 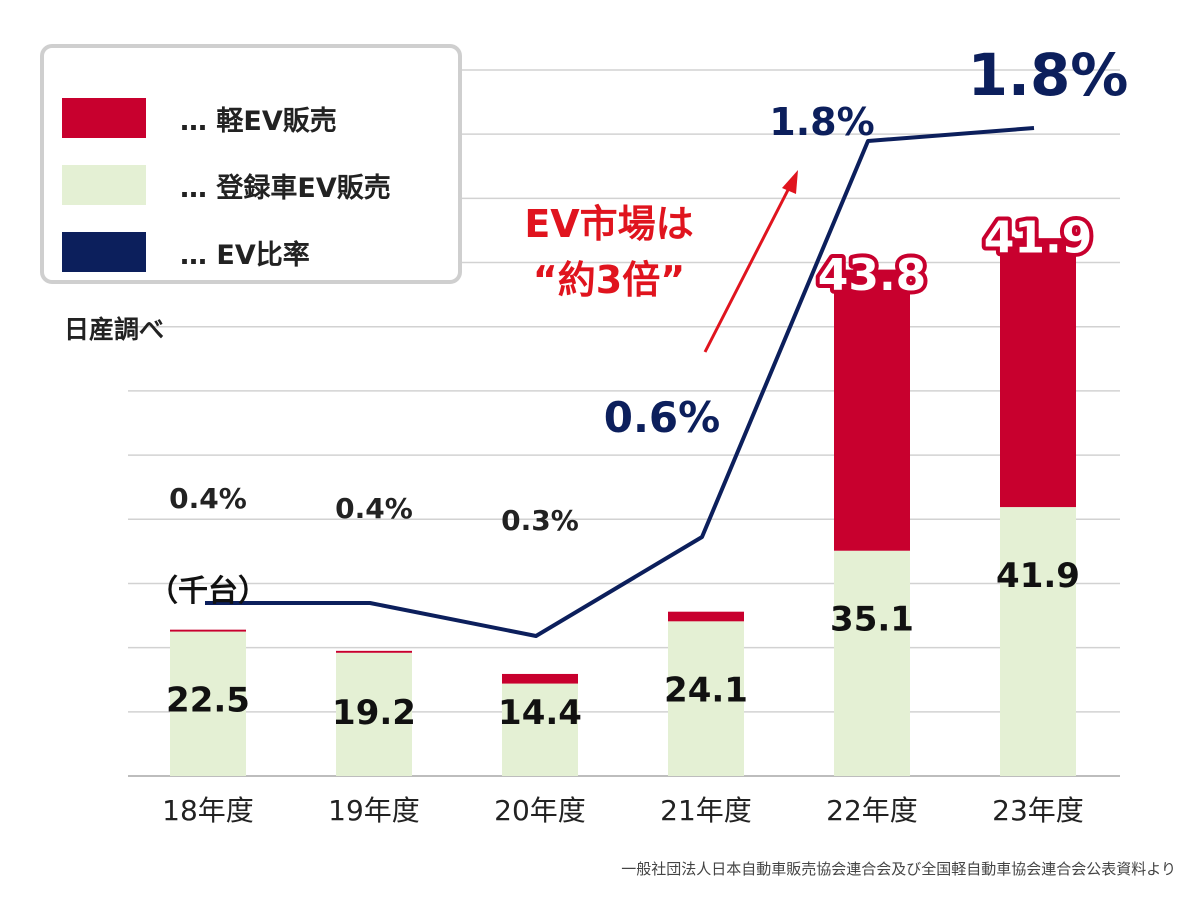 What do you see at coordinates (872, 810) in the screenshot?
I see `x-tick-label: 22年度` at bounding box center [872, 810].